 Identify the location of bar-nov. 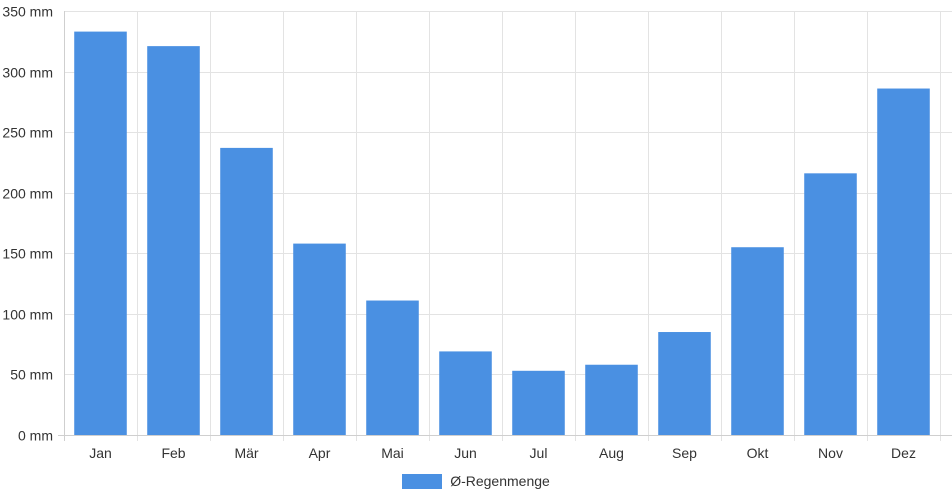
(830, 304).